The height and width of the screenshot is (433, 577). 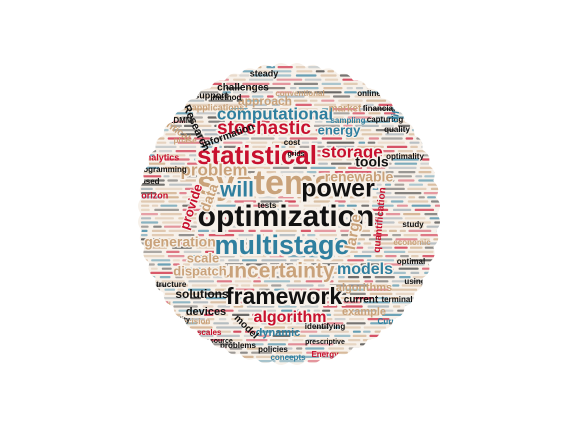 I want to click on word-different: different, so click(x=398, y=103).